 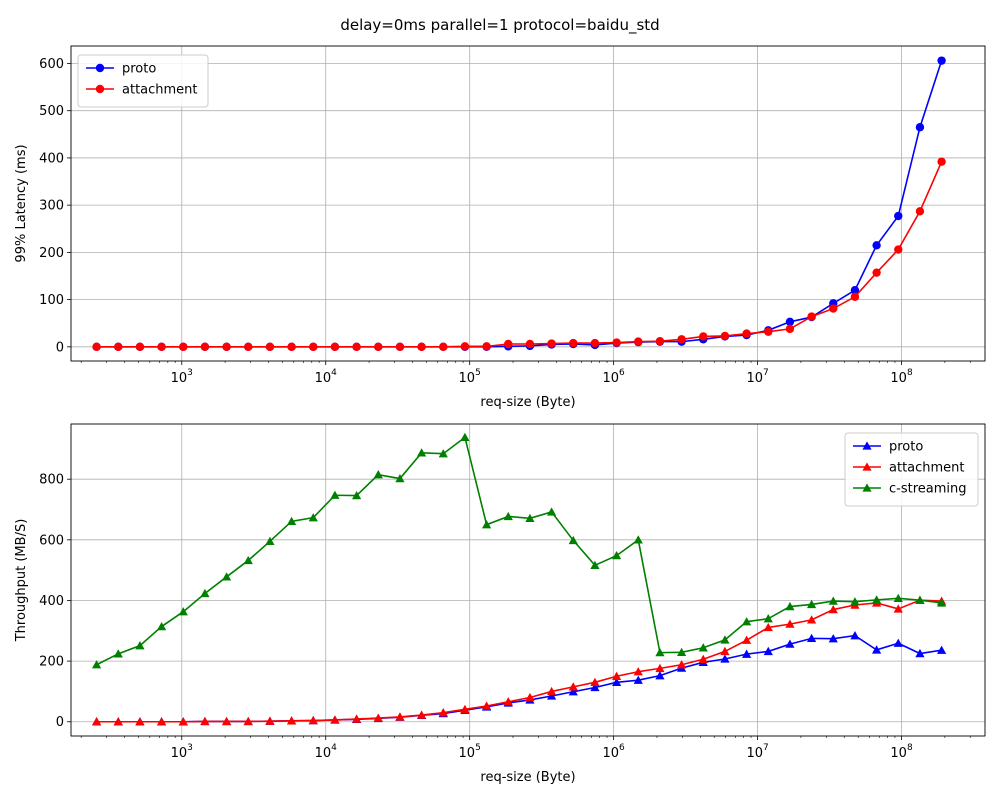 I want to click on x-tick-label: 10³, so click(x=182, y=377).